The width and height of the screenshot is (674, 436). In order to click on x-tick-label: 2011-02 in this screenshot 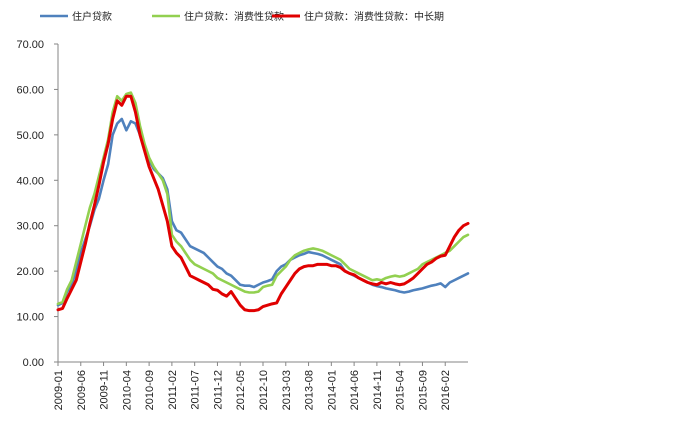, I will do `click(173, 390)`.